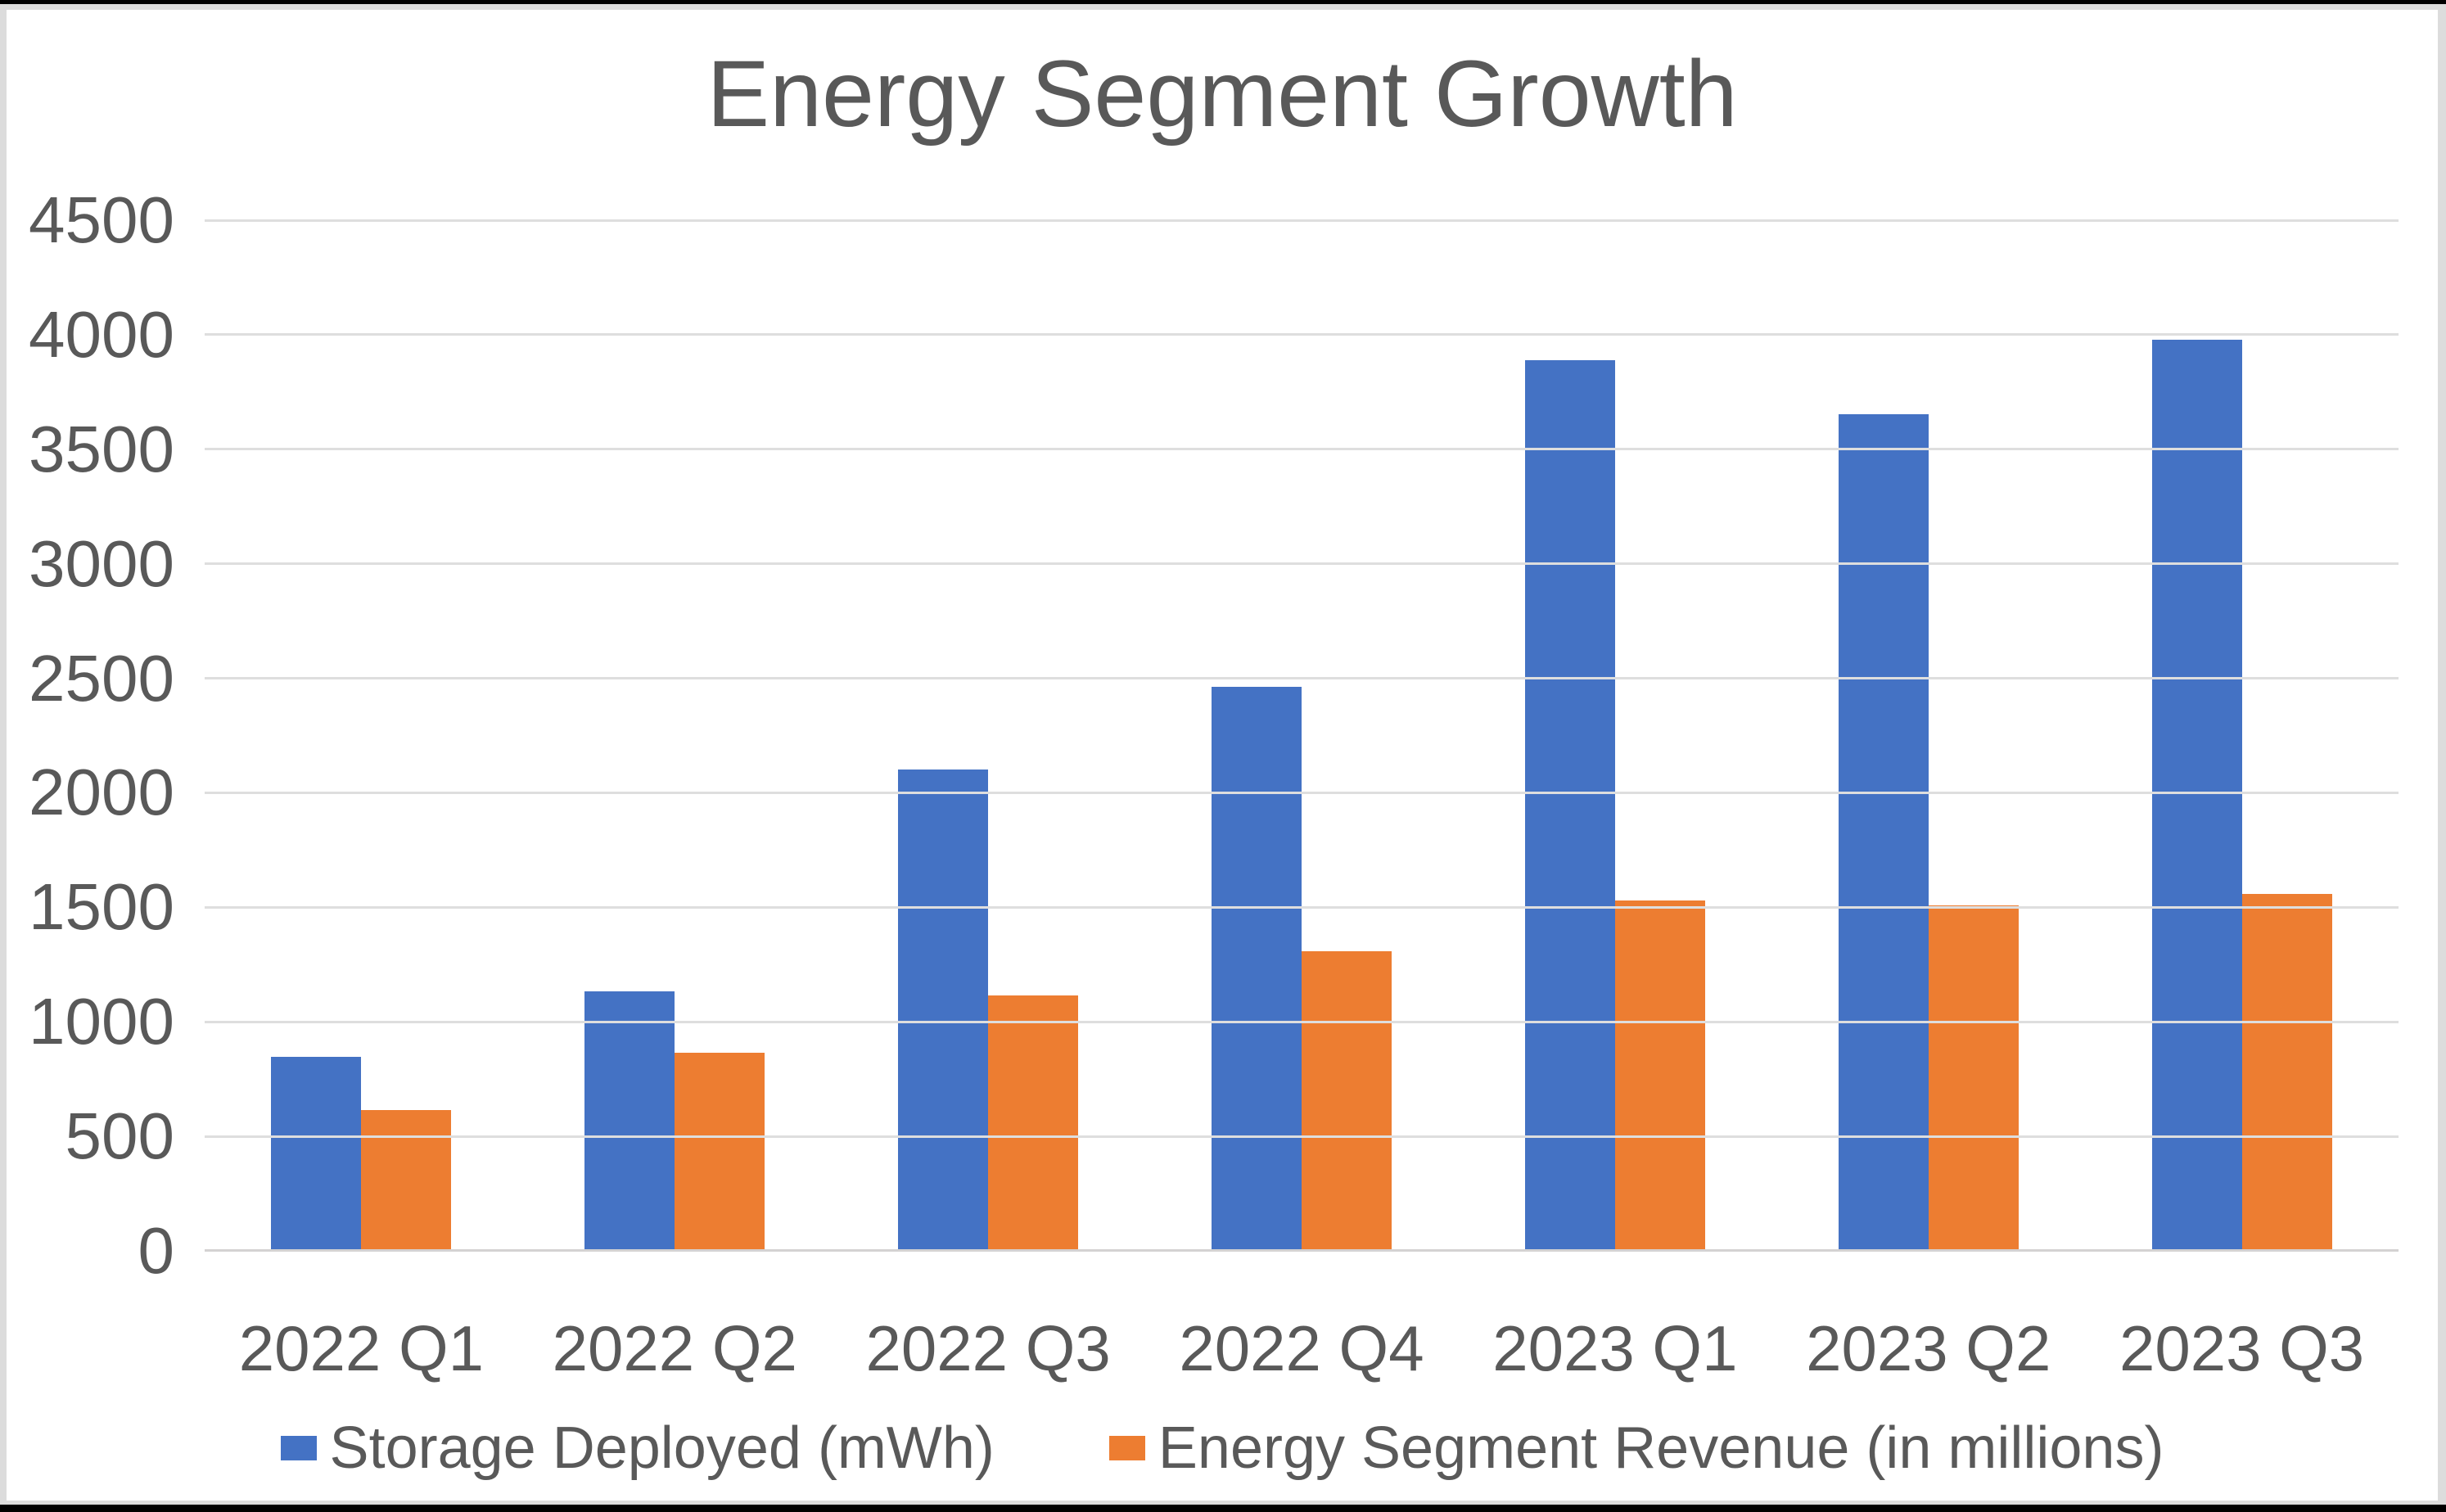 This screenshot has width=2446, height=1512. Describe the element at coordinates (1301, 1348) in the screenshot. I see `x-axis-tick-label: 2022 Q4` at that location.